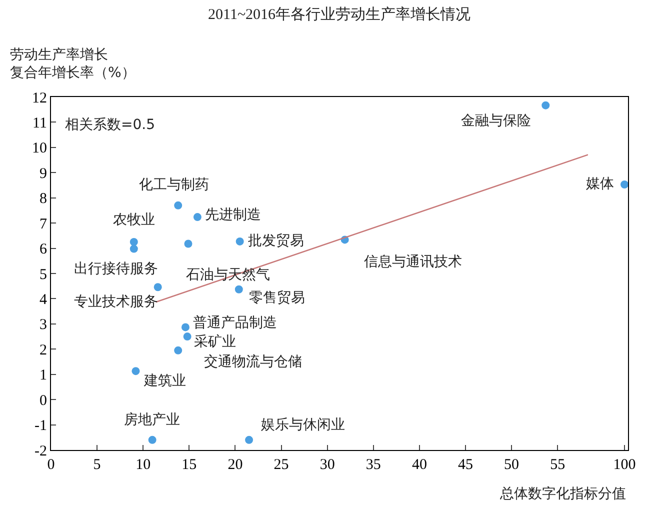 The image size is (648, 514). I want to click on annotation: 化工与制药, so click(174, 185).